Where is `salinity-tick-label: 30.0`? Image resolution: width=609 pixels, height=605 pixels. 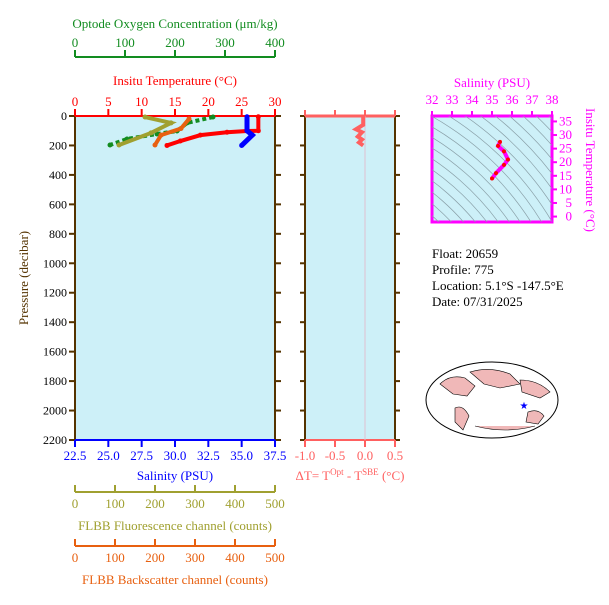
salinity-tick-label: 30.0 is located at coordinates (175, 455).